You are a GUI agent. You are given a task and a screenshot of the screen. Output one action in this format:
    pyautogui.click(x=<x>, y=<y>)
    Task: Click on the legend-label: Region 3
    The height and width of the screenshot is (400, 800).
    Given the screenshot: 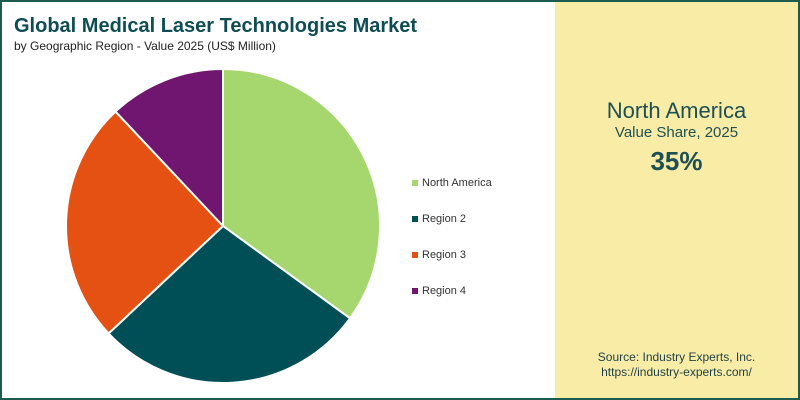 What is the action you would take?
    pyautogui.click(x=444, y=255)
    